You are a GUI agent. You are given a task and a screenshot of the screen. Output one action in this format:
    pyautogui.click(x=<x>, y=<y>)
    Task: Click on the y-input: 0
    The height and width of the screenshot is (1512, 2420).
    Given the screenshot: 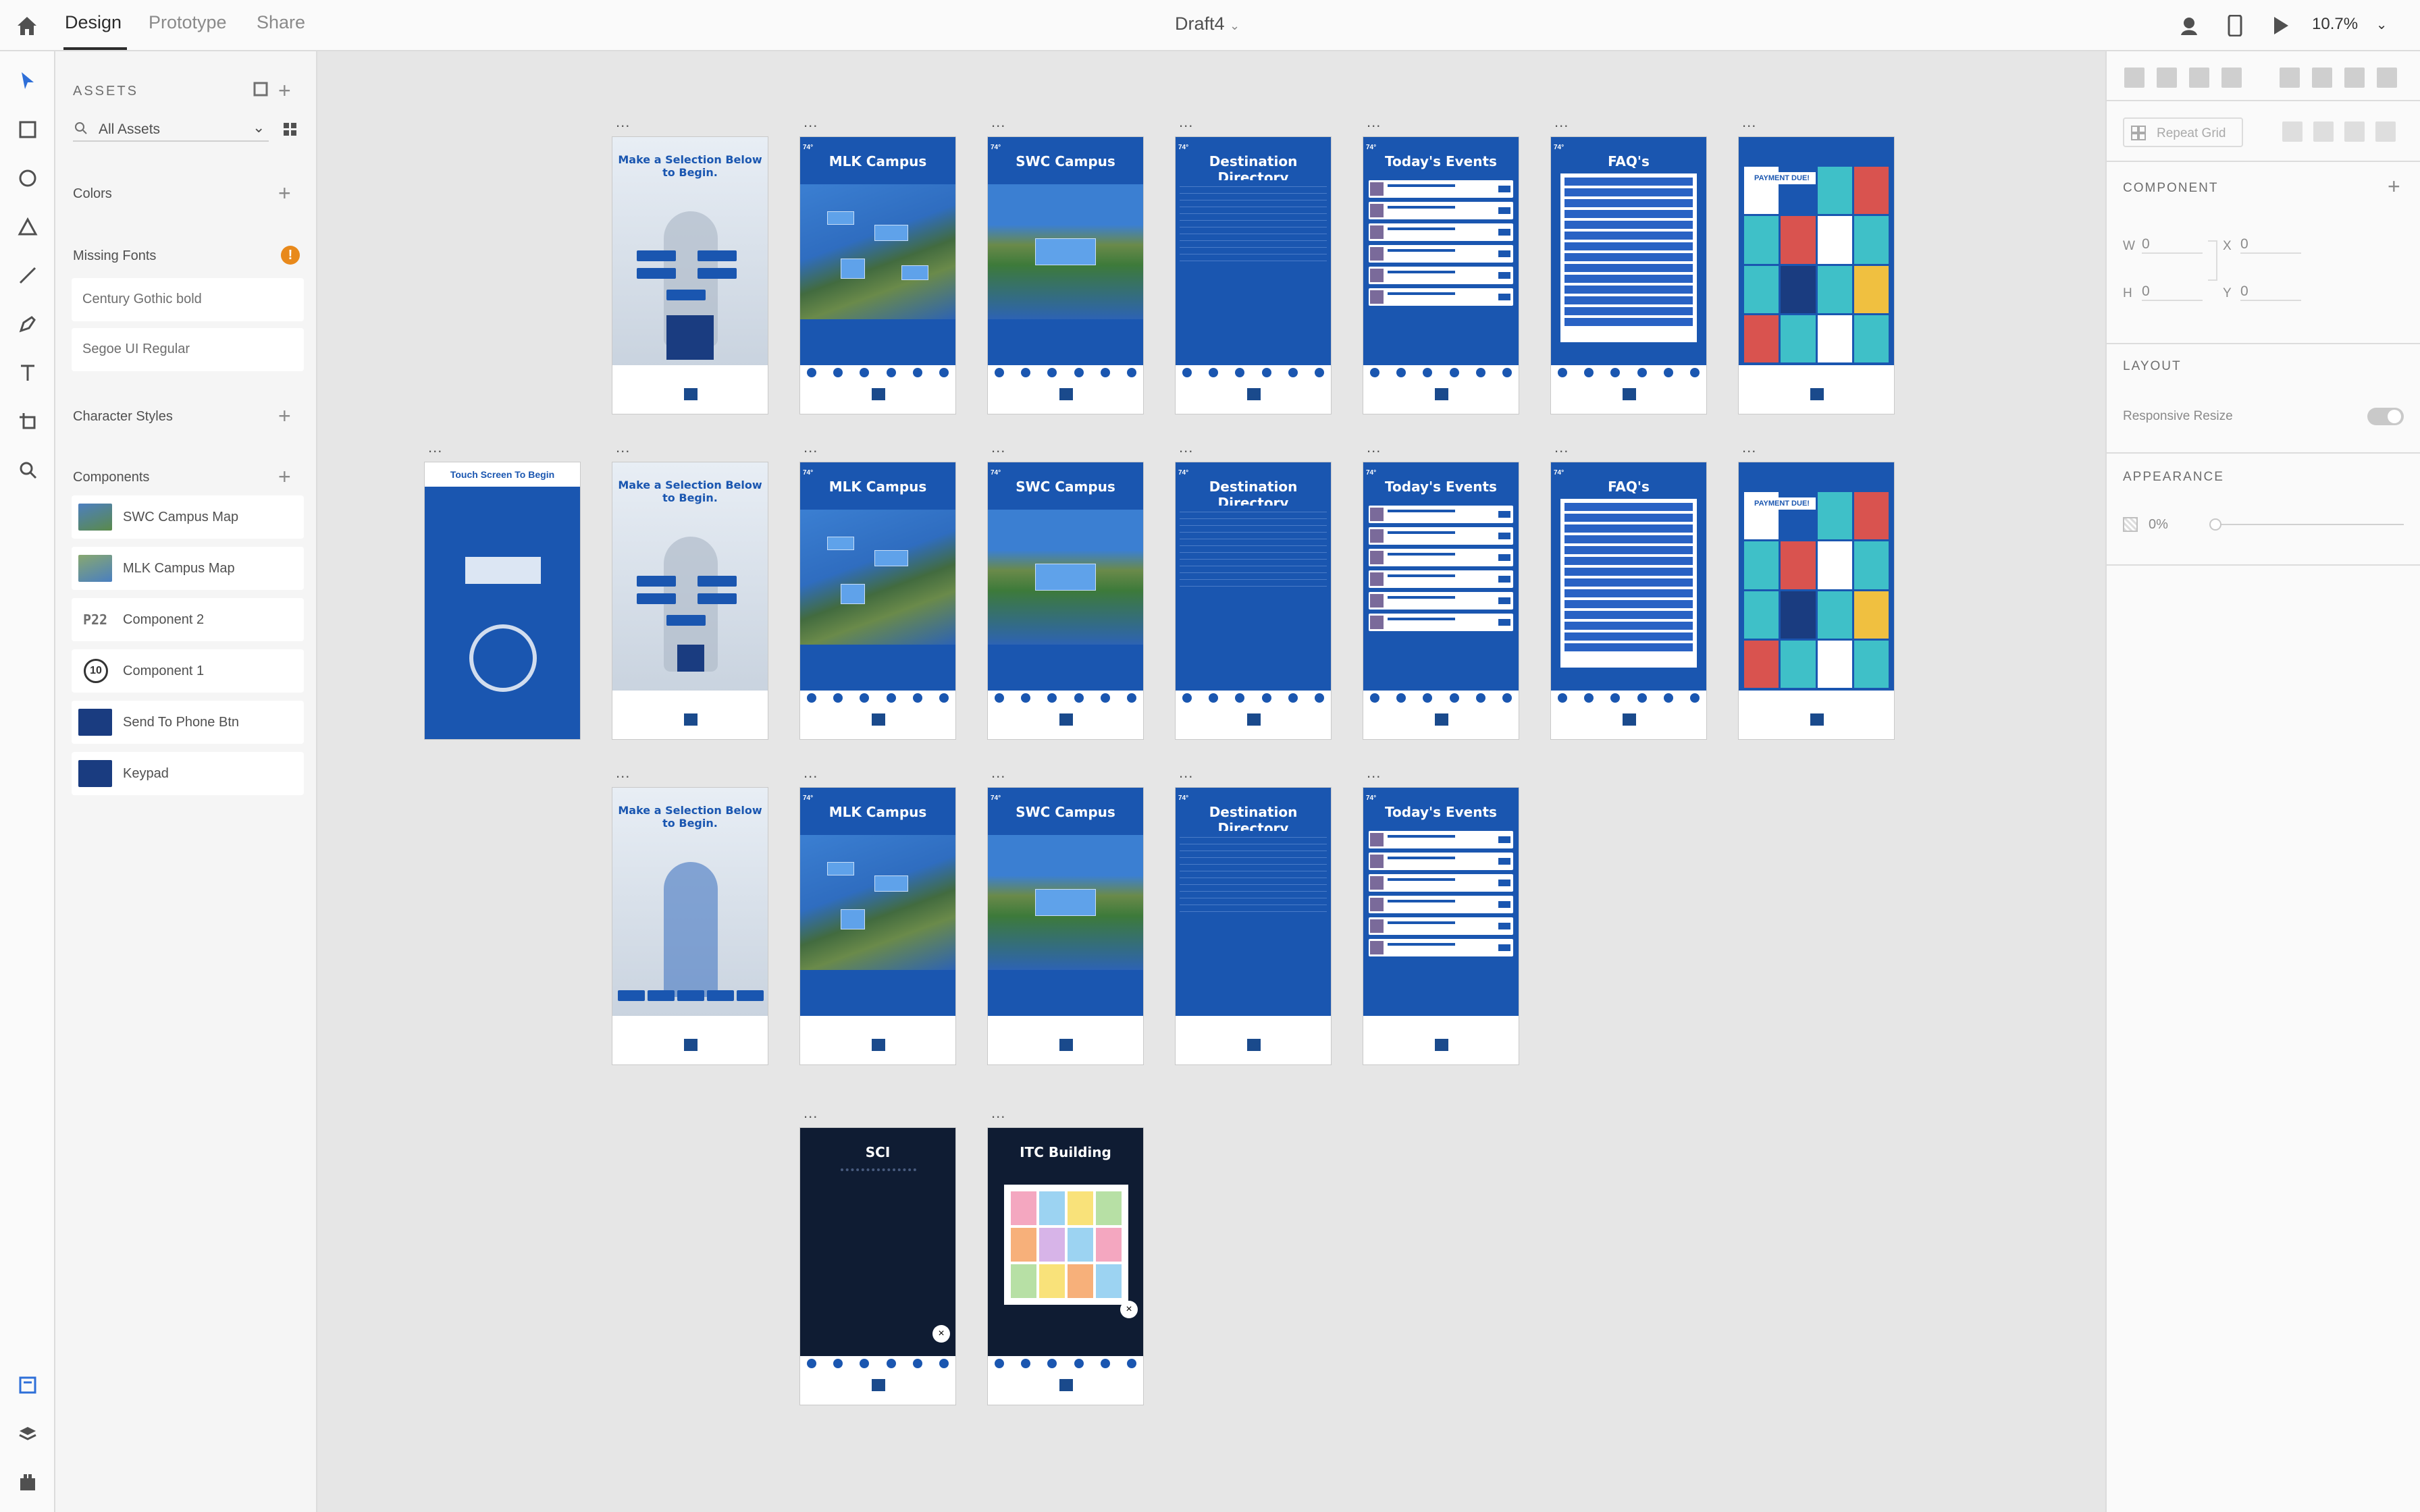 What is the action you would take?
    pyautogui.click(x=2270, y=292)
    